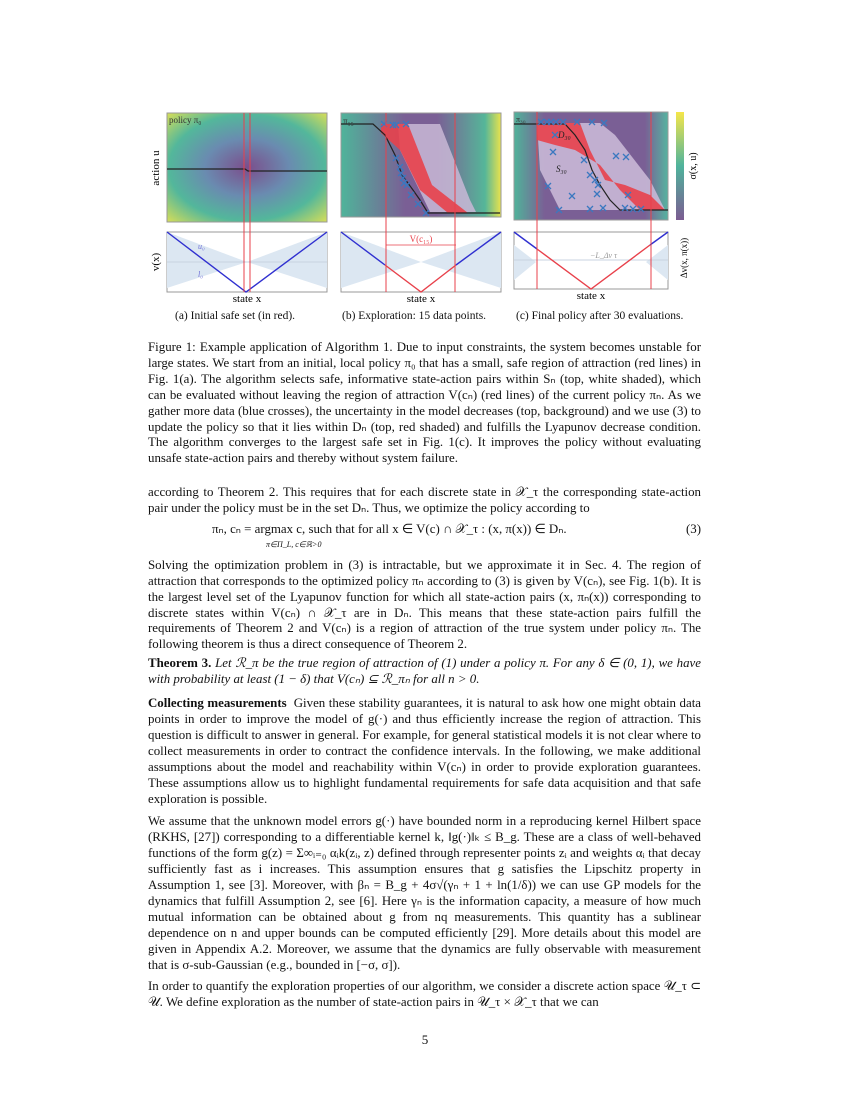  Describe the element at coordinates (693, 528) in the screenshot. I see `equation-number: (3)` at that location.